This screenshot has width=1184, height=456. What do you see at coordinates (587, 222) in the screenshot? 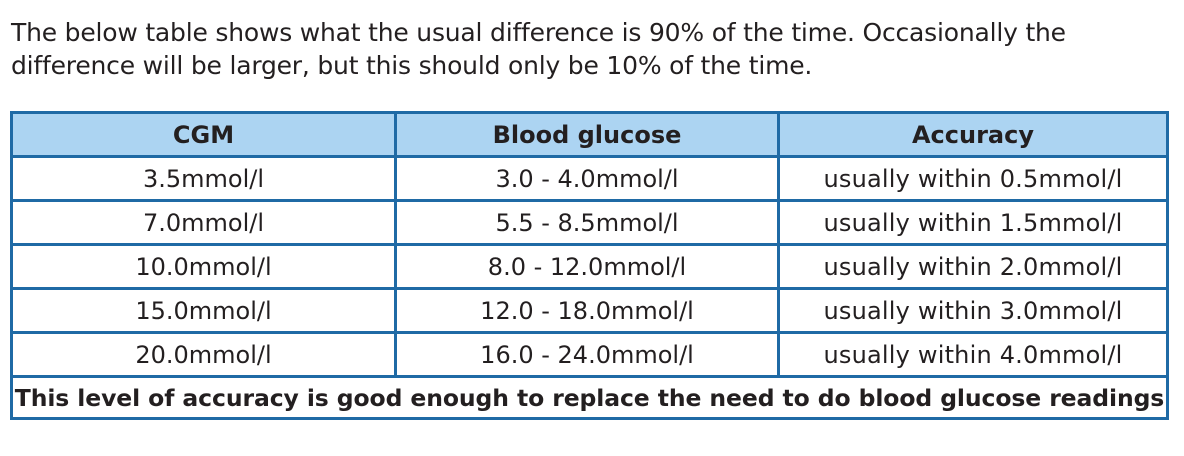
I see `cell-blood-glucose: 5.5 - 8.5mmol/l` at bounding box center [587, 222].